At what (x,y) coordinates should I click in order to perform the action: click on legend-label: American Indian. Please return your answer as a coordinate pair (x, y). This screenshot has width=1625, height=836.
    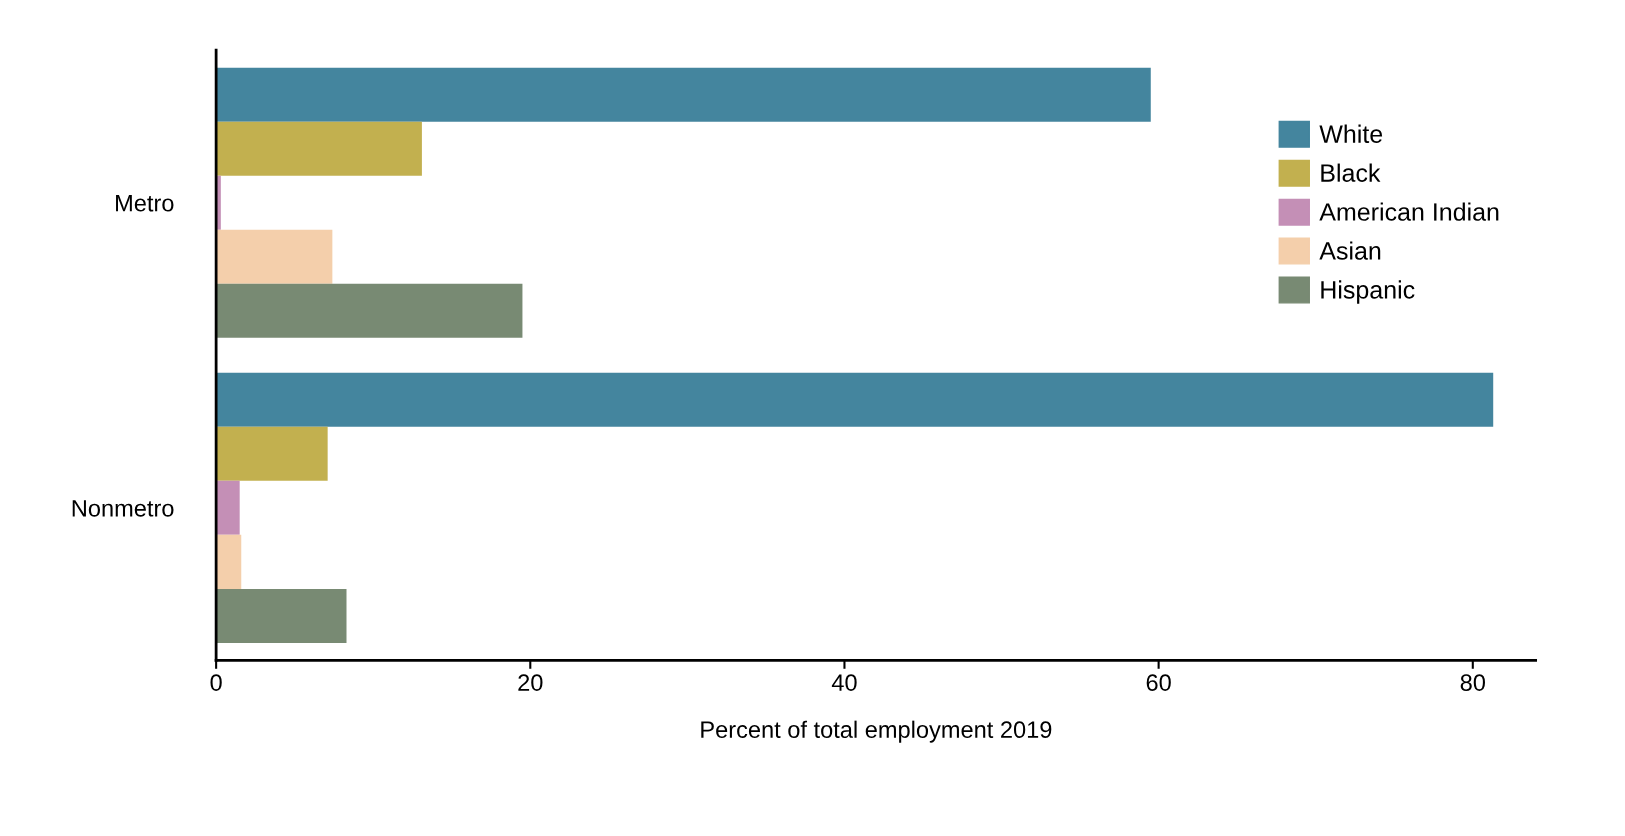
    Looking at the image, I should click on (1409, 211).